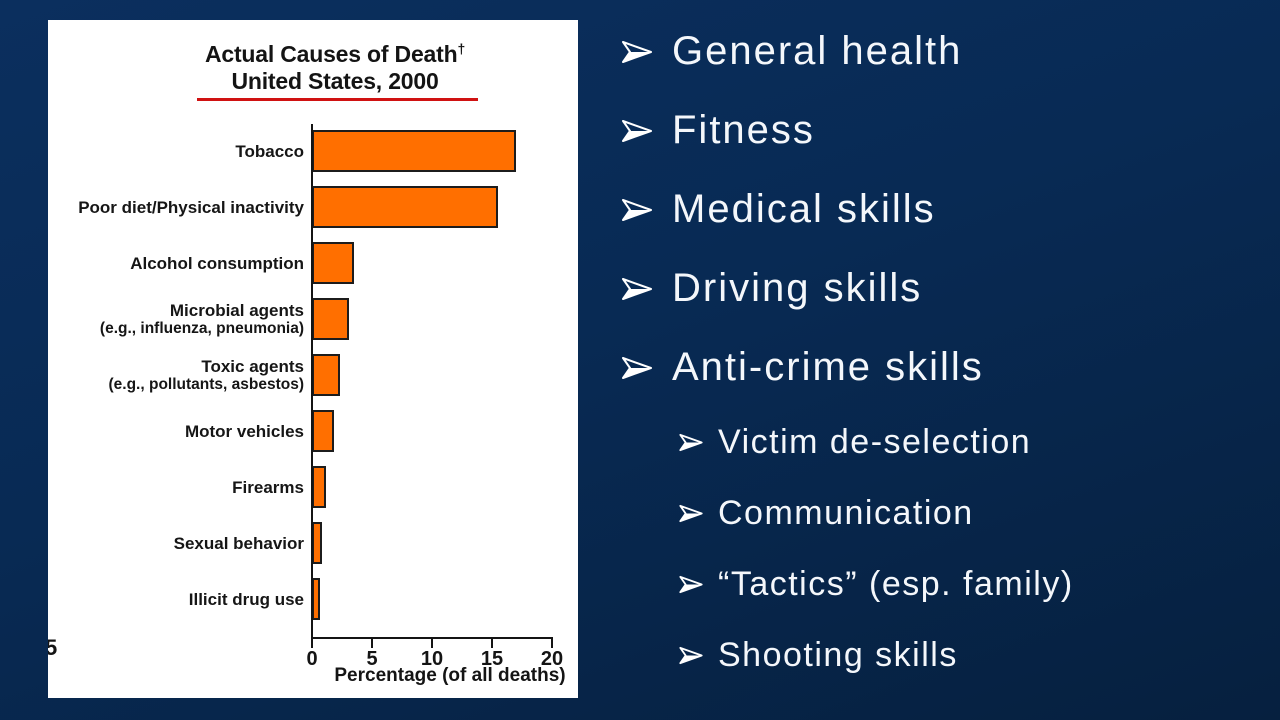  What do you see at coordinates (268, 487) in the screenshot?
I see `bar-label-firearms: Firearms` at bounding box center [268, 487].